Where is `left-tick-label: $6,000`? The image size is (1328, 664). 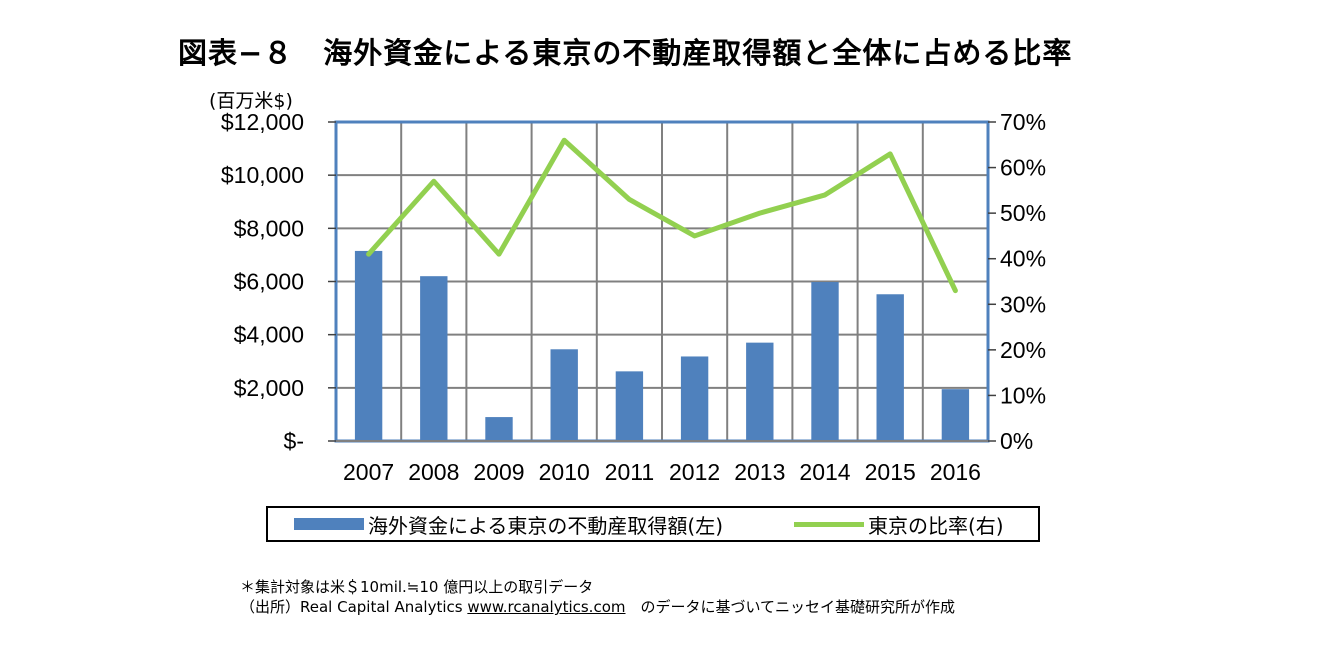 left-tick-label: $6,000 is located at coordinates (269, 282).